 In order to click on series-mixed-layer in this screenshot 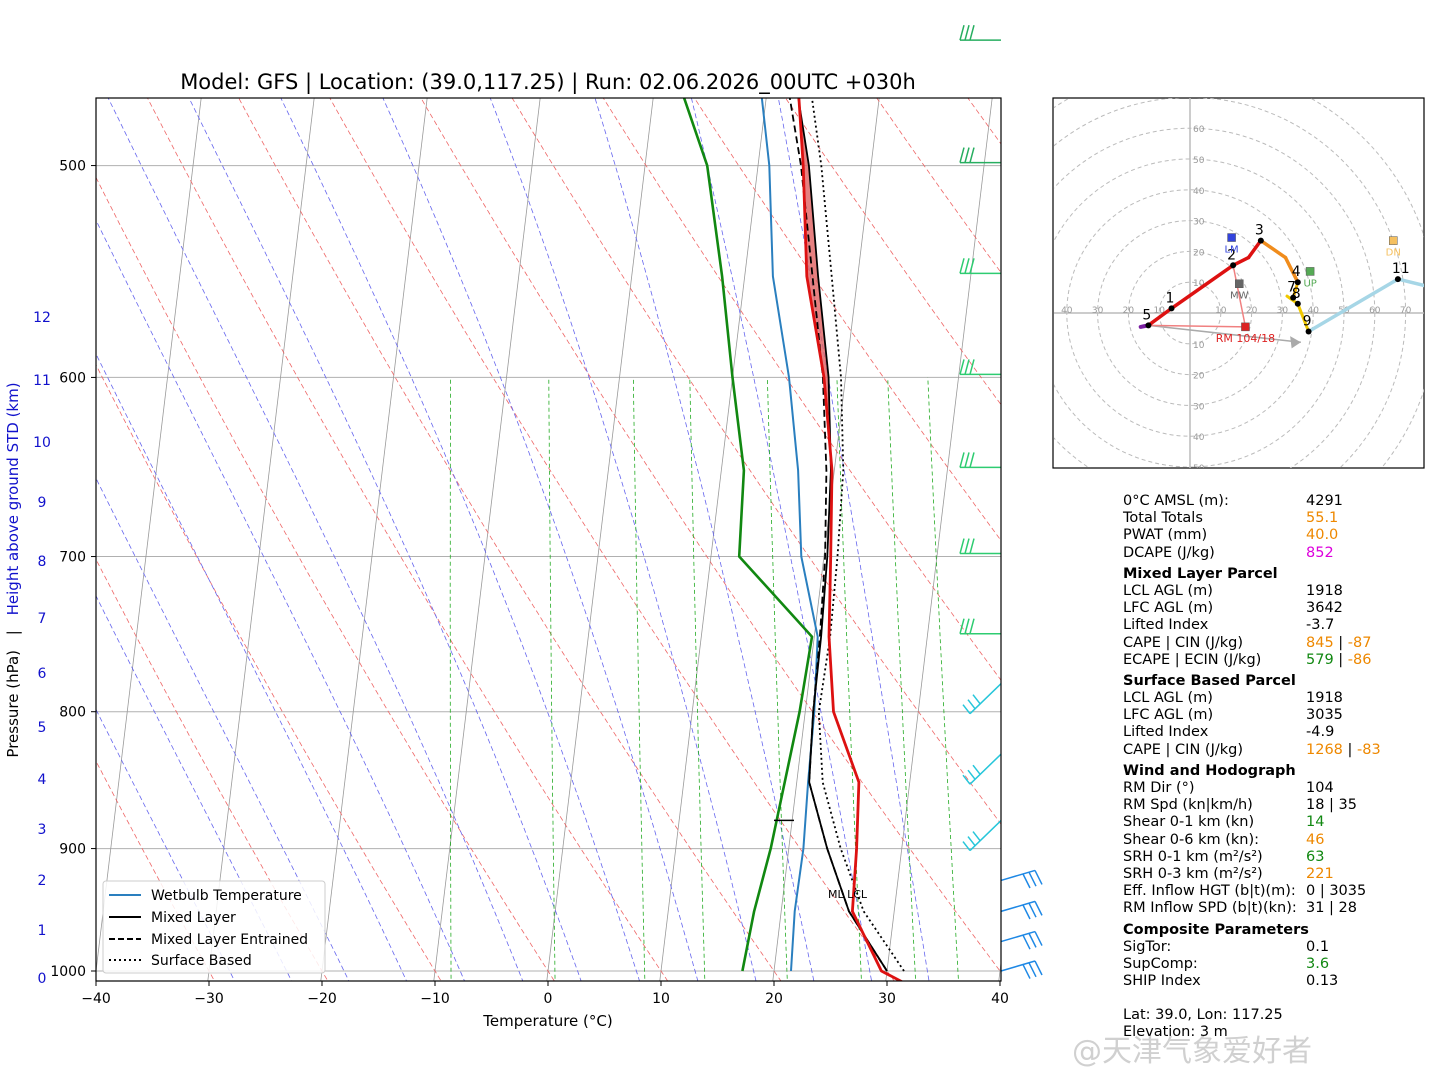, I will do `click(842, 535)`.